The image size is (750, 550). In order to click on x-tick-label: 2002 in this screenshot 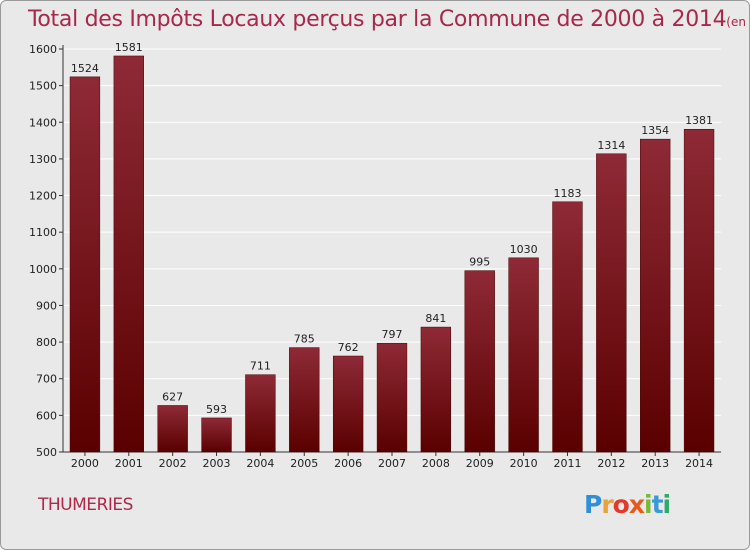, I will do `click(173, 463)`.